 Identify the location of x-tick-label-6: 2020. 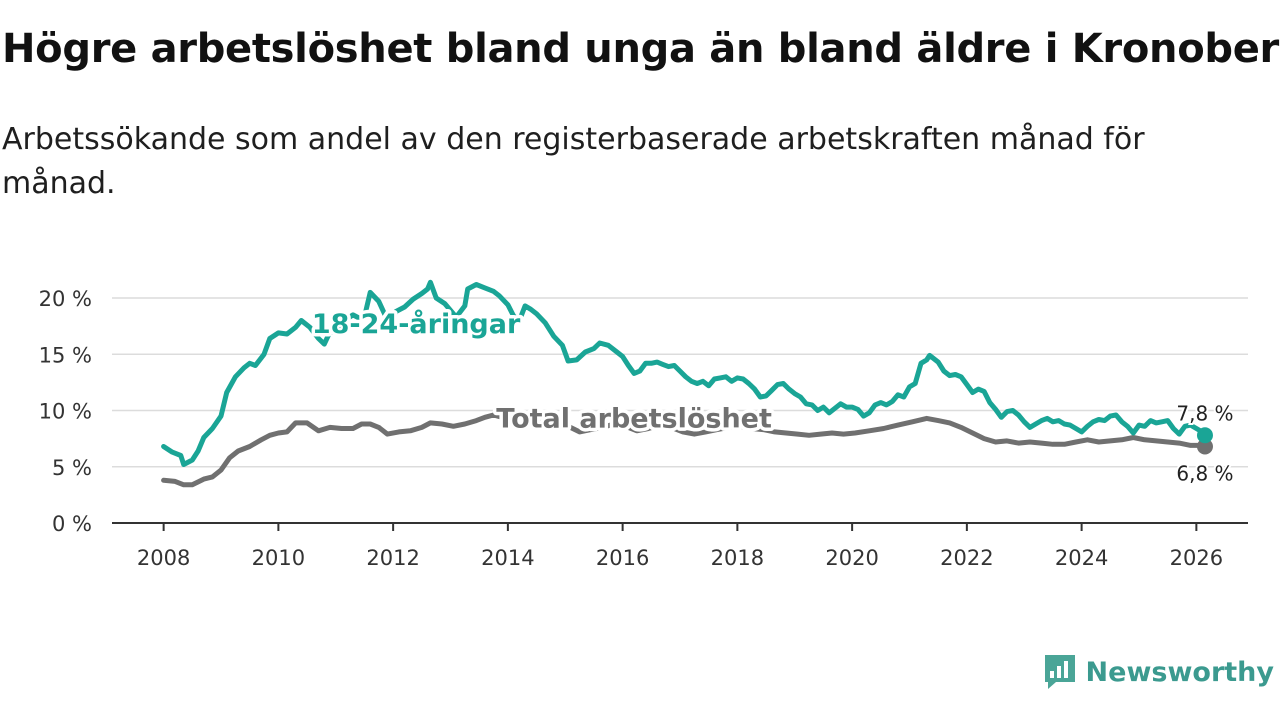
(851, 558).